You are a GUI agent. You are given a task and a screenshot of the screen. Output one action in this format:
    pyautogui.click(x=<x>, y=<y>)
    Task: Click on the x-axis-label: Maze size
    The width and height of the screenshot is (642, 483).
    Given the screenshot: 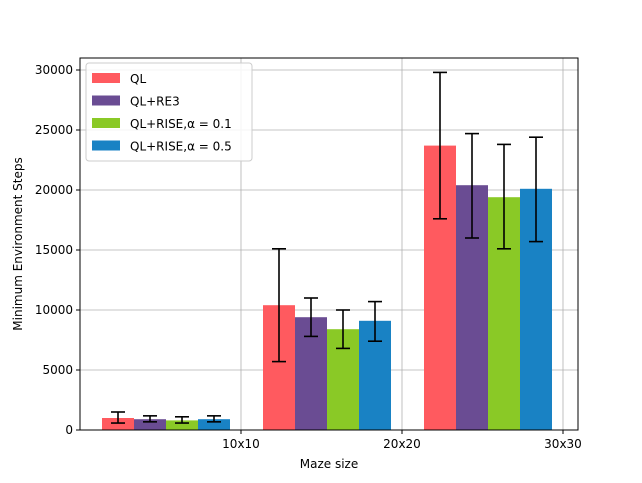 What is the action you would take?
    pyautogui.click(x=329, y=464)
    